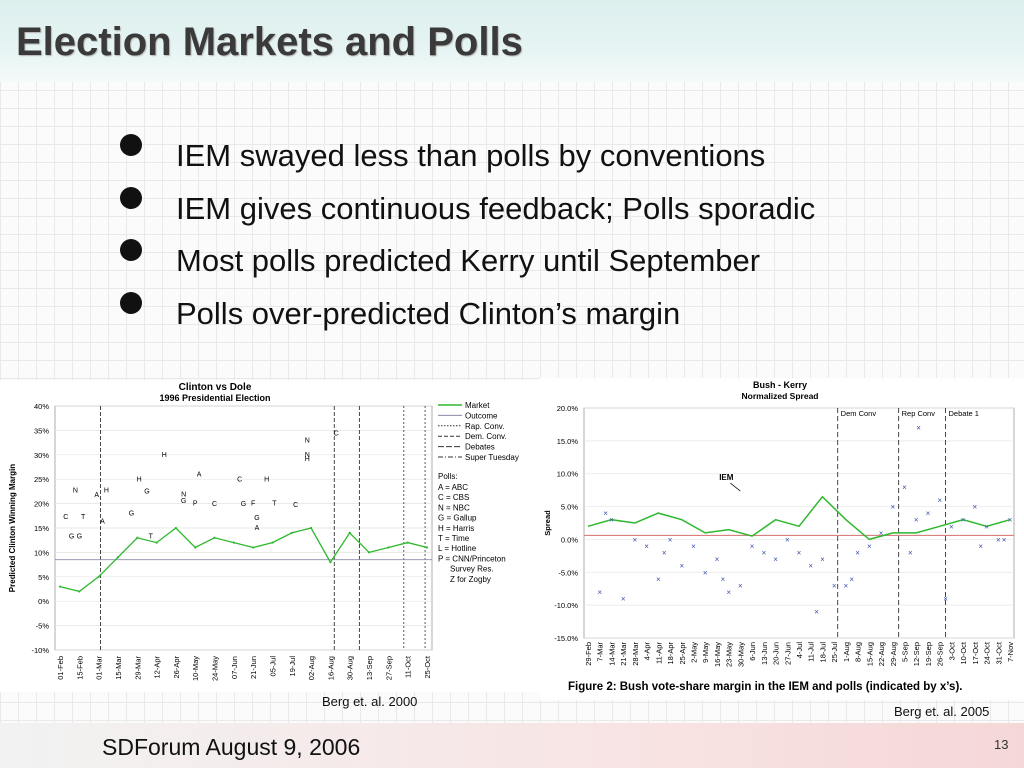 This screenshot has width=1024, height=768. What do you see at coordinates (568, 408) in the screenshot?
I see `y-tick-label: 20.0%` at bounding box center [568, 408].